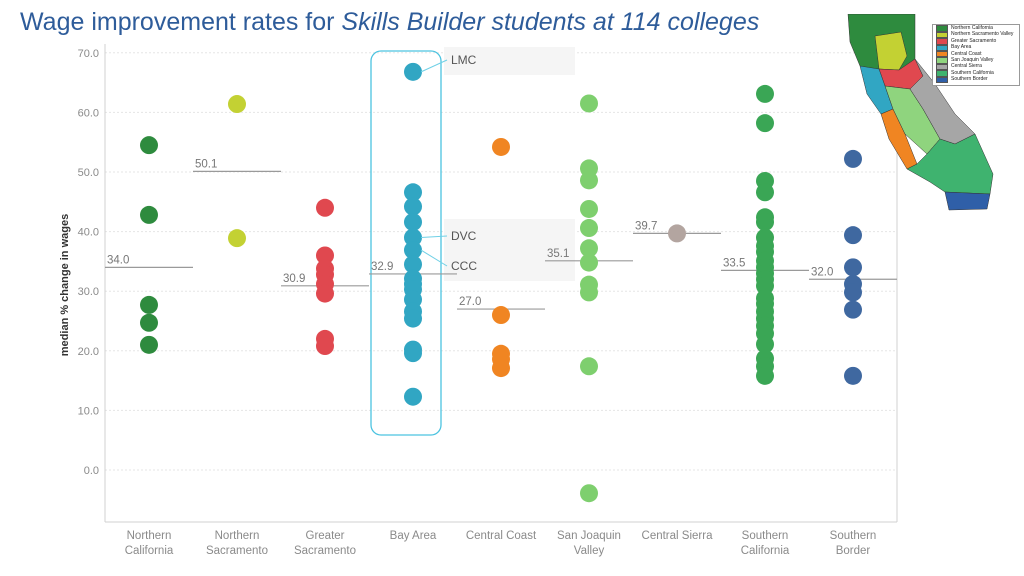 The height and width of the screenshot is (576, 1024). Describe the element at coordinates (976, 79) in the screenshot. I see `legend-item: Southern Border` at that location.